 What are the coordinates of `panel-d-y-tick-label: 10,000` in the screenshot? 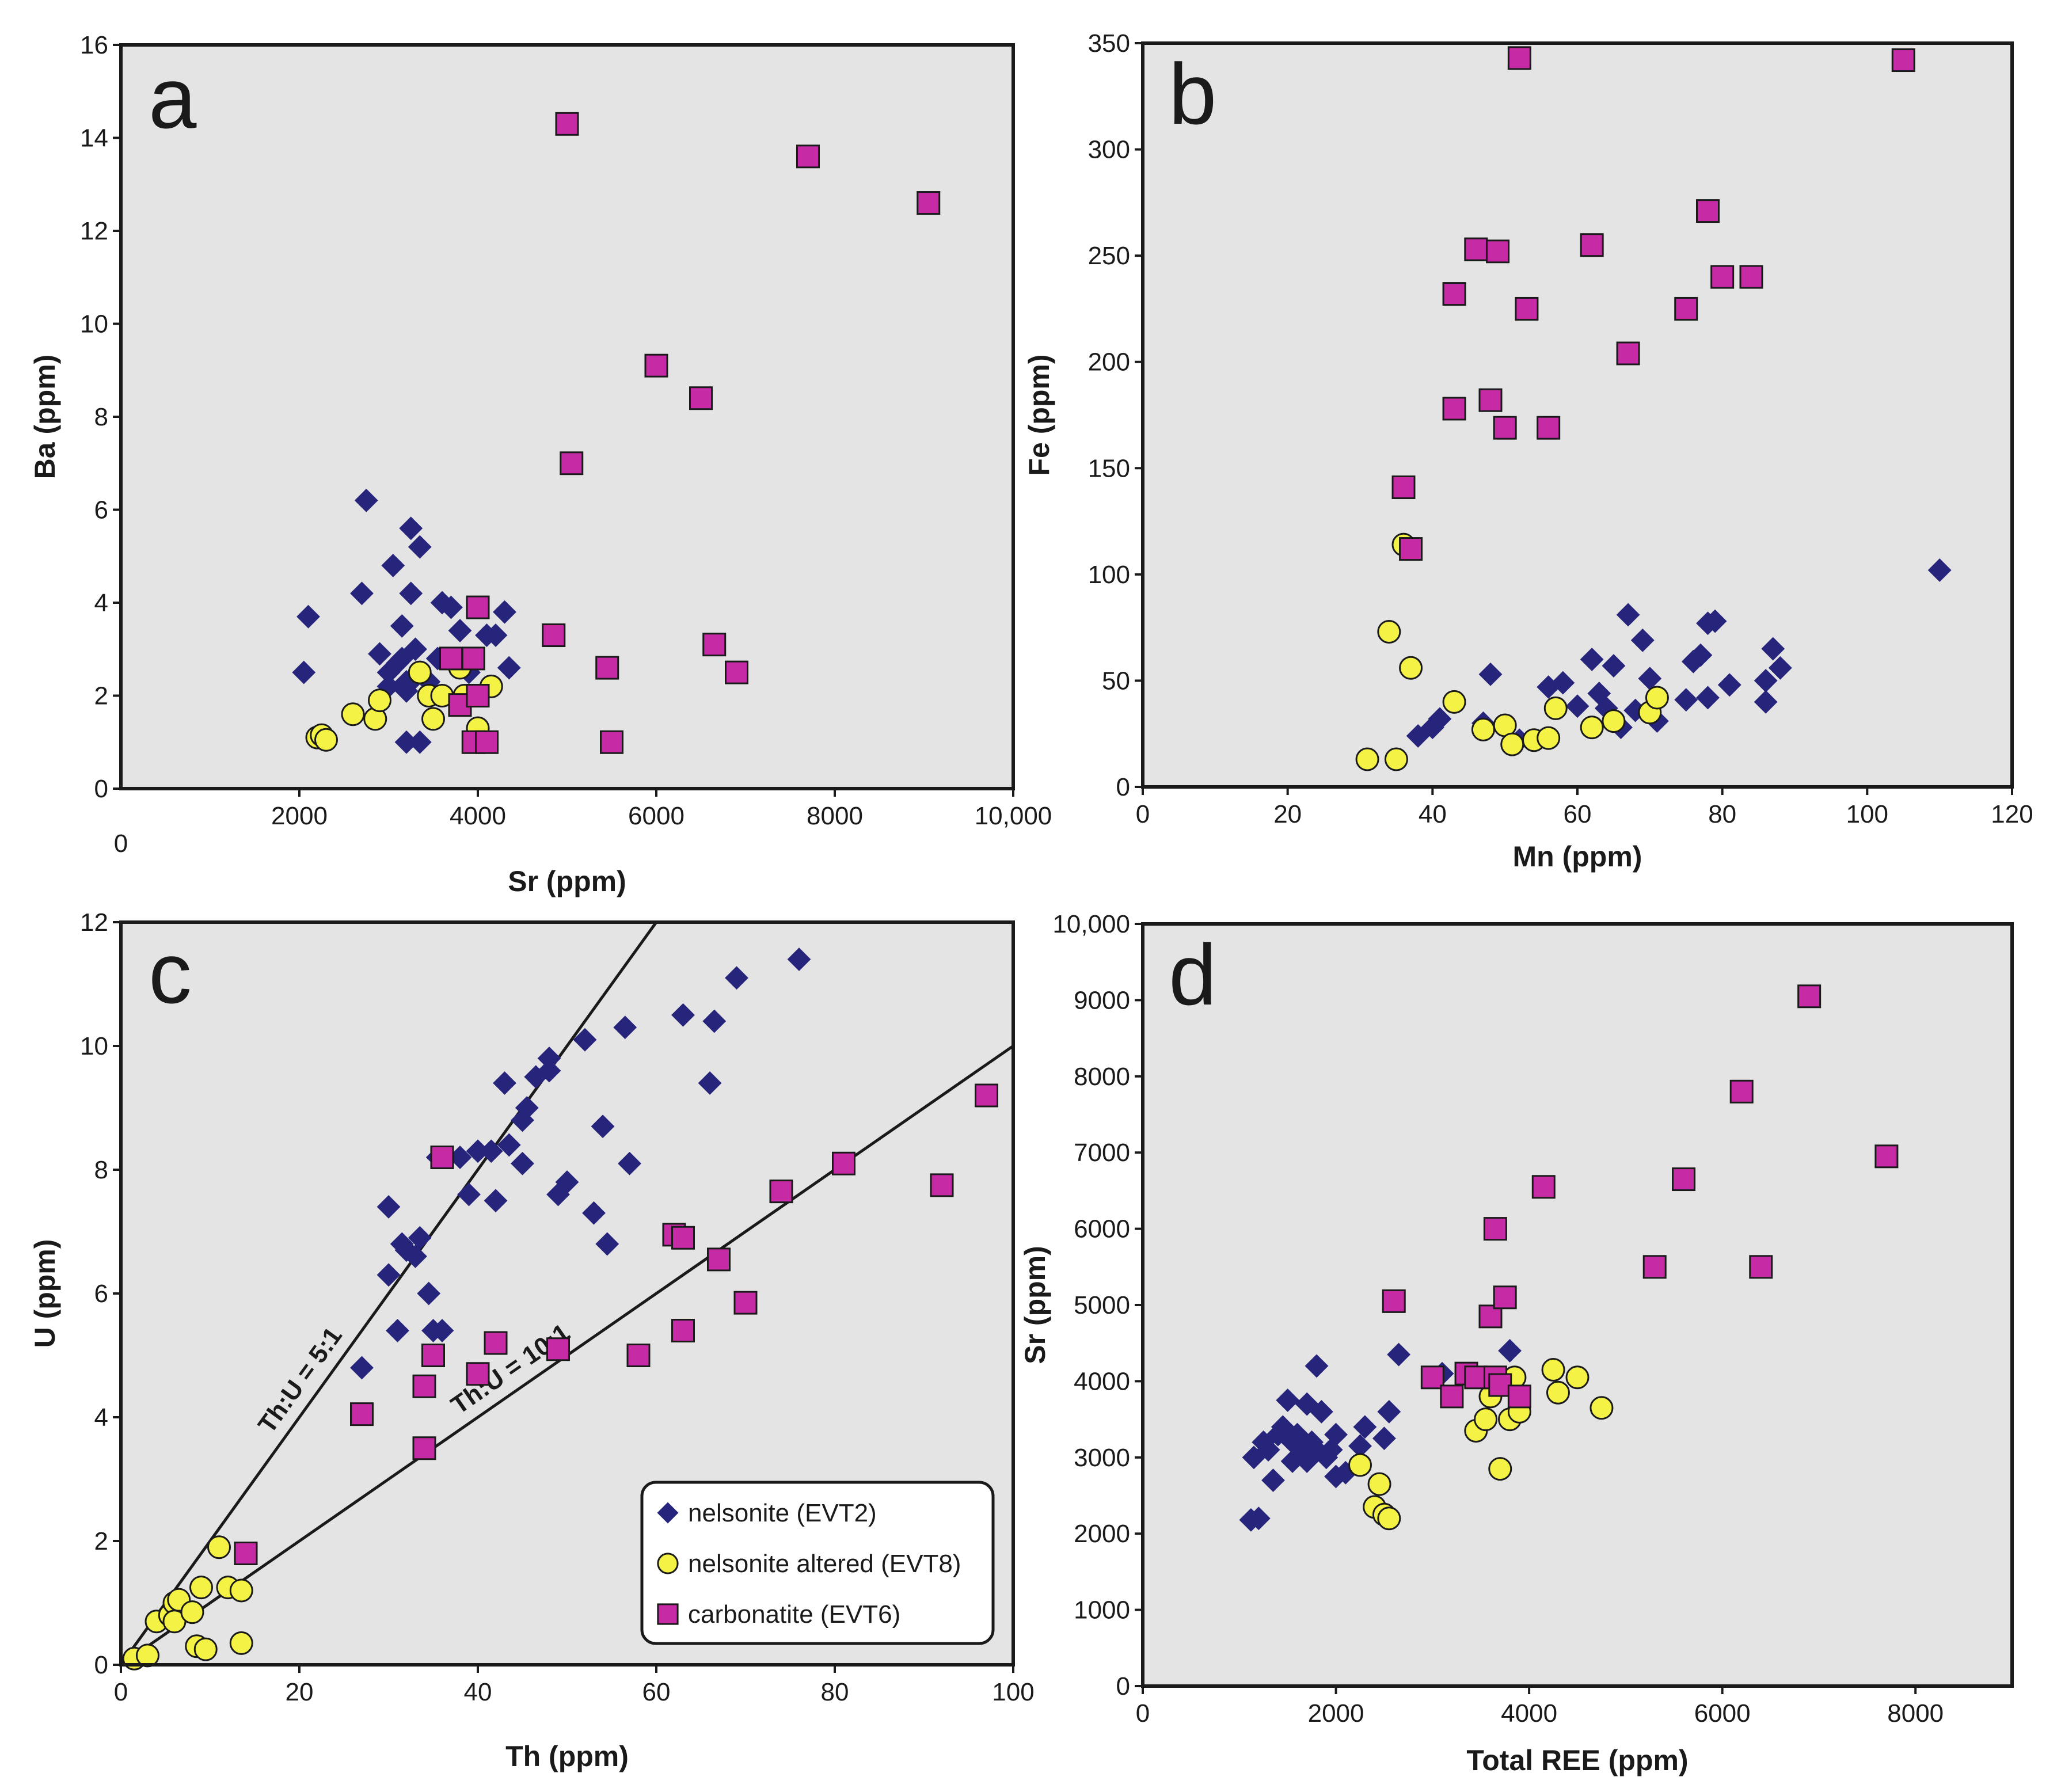 It's located at (1091, 924).